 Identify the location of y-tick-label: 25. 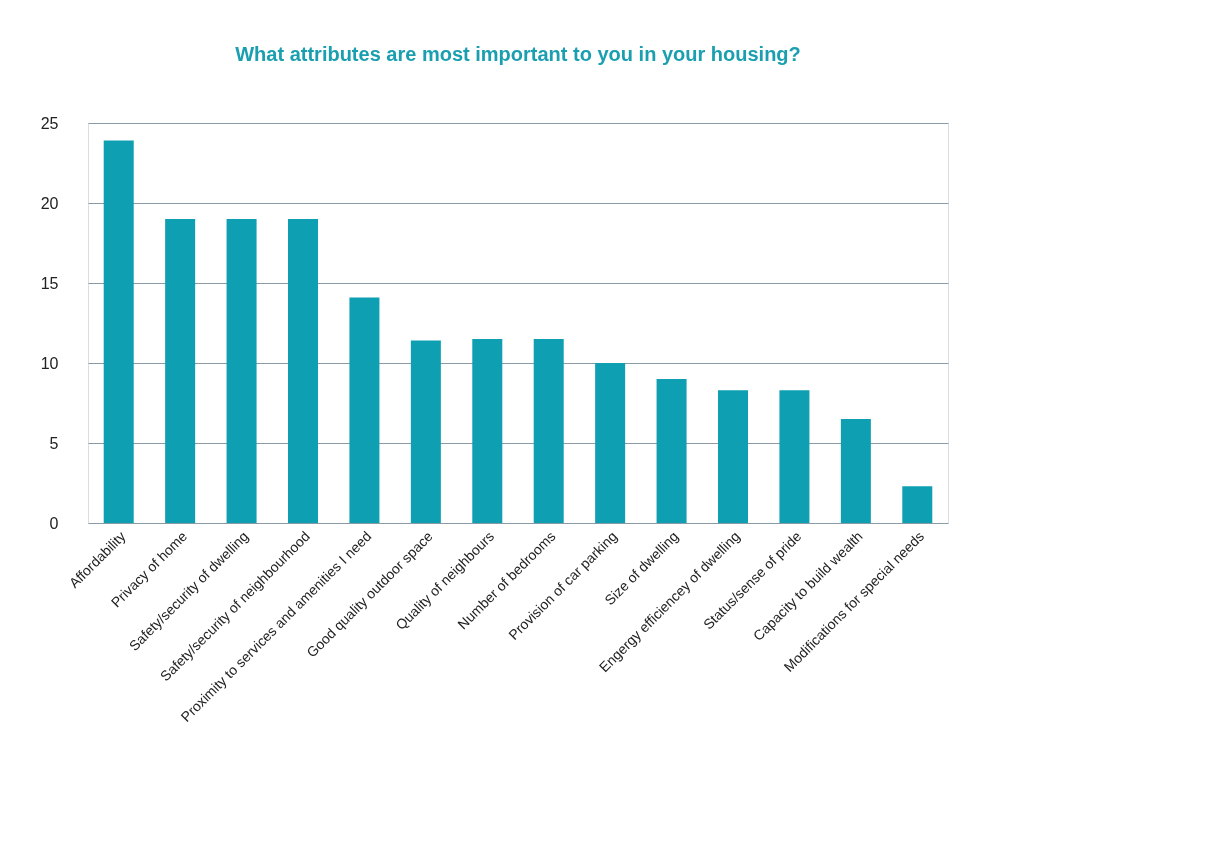
(49, 123).